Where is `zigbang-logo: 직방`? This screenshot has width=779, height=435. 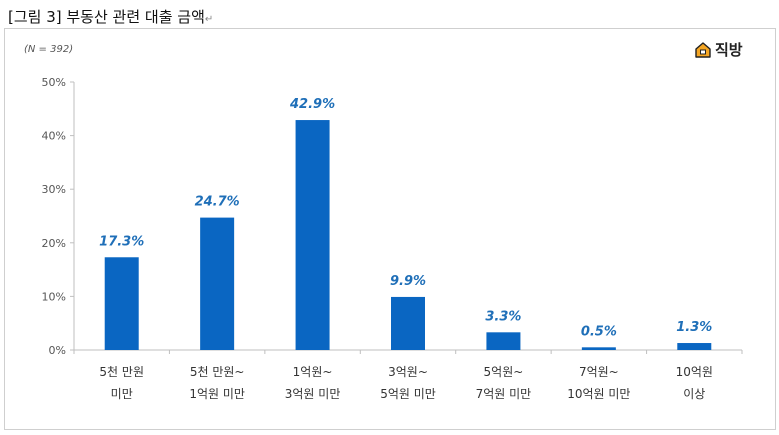
zigbang-logo: 직방 is located at coordinates (718, 49).